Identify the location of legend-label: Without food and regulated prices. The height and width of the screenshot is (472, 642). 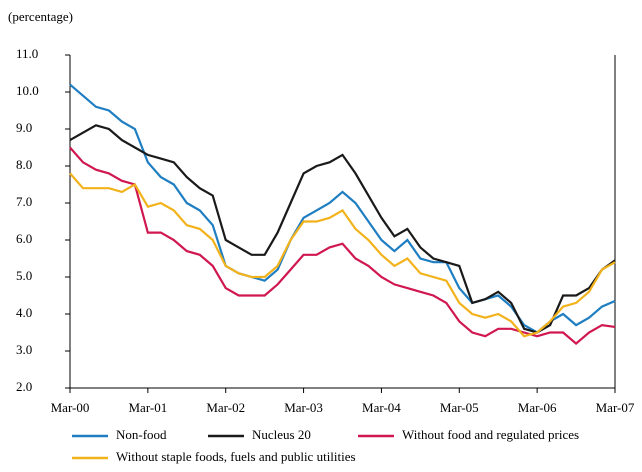
(490, 434).